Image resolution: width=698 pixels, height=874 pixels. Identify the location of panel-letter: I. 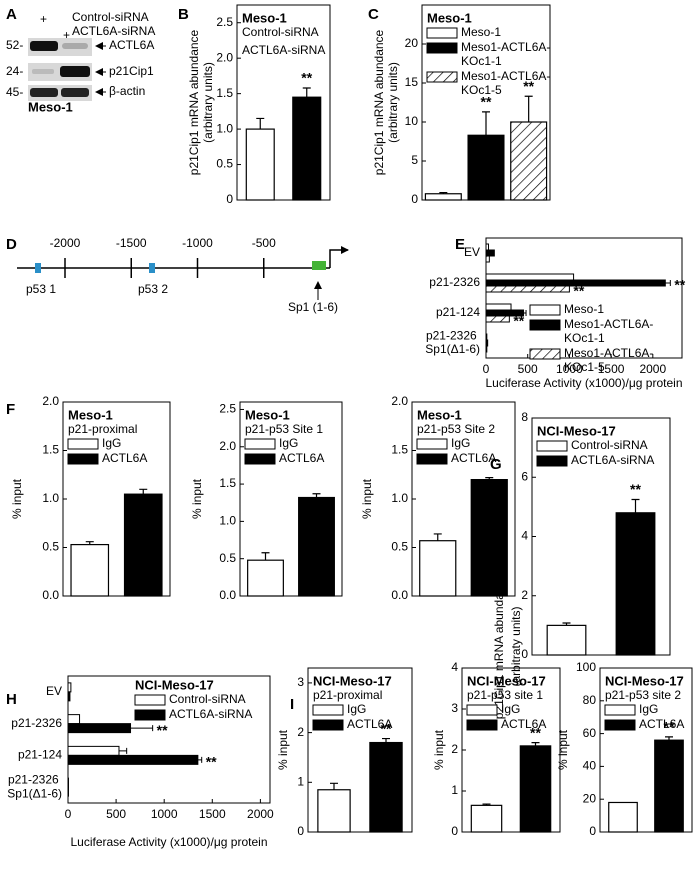
(292, 704).